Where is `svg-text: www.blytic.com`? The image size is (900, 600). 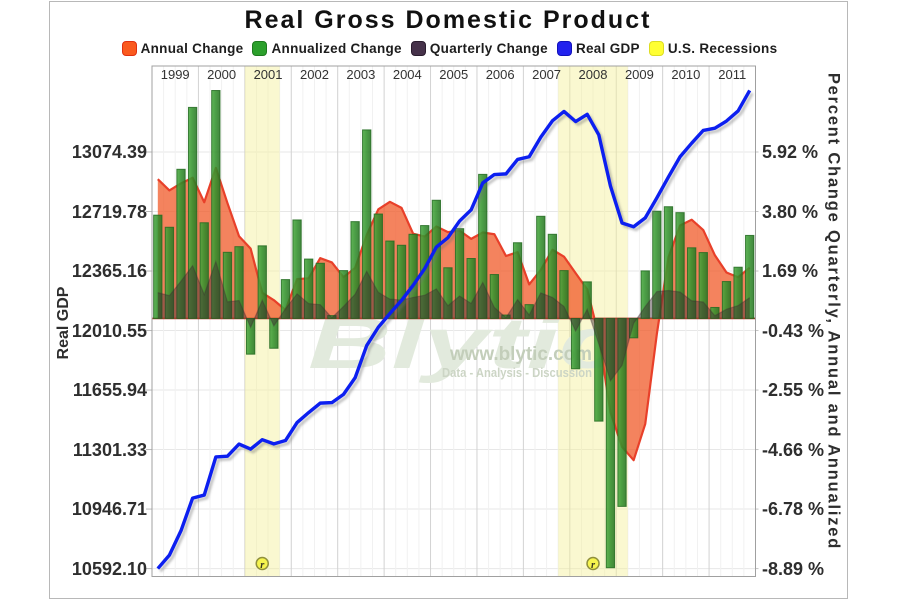
svg-text: www.blytic.com is located at coordinates (520, 354).